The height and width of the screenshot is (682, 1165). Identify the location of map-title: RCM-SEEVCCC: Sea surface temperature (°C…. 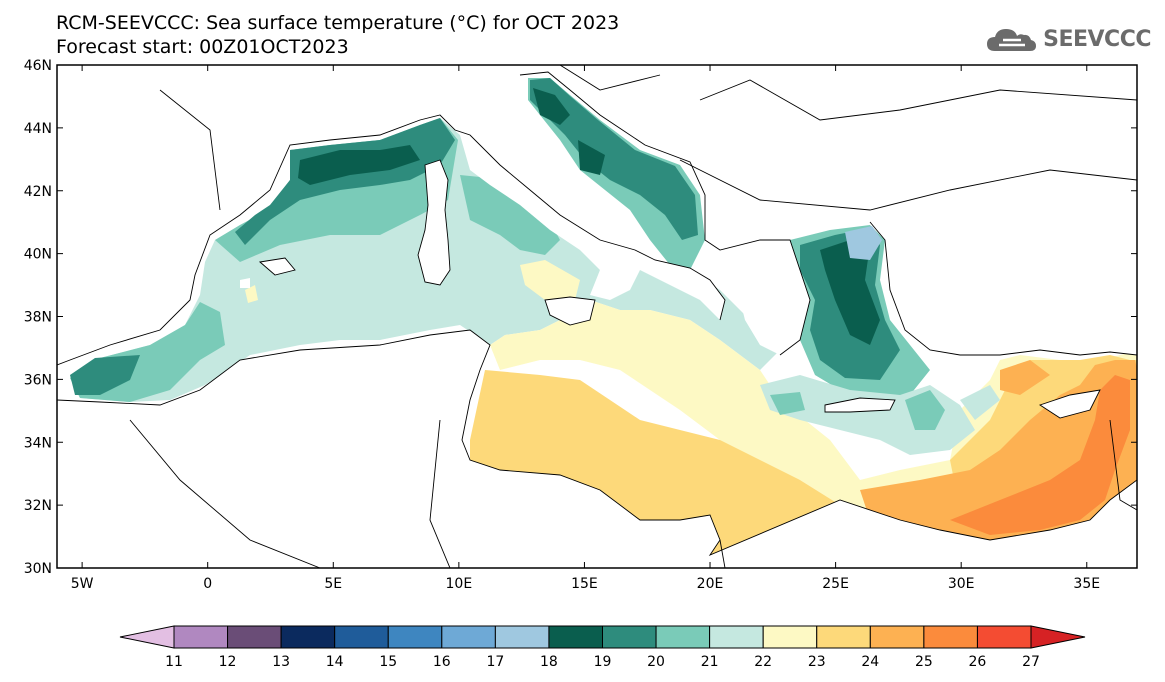
(338, 23).